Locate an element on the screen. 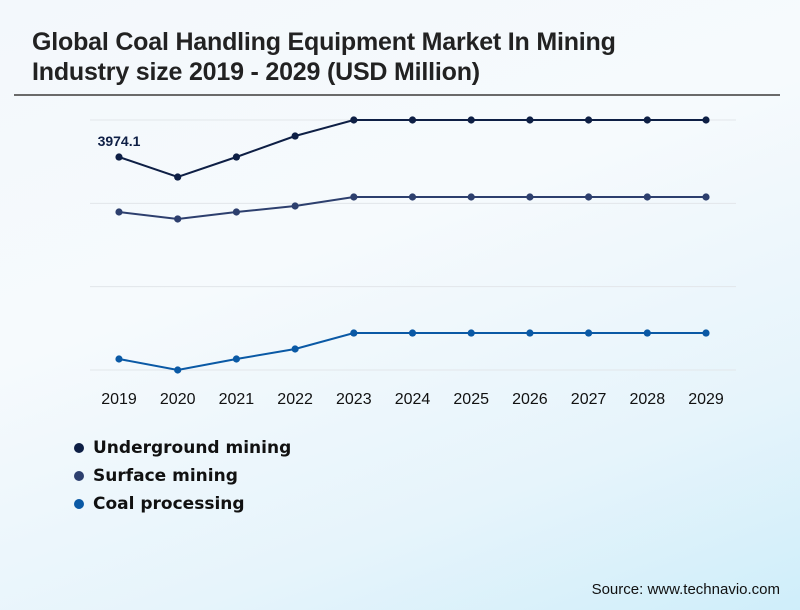 This screenshot has height=610, width=800. title-divider is located at coordinates (397, 95).